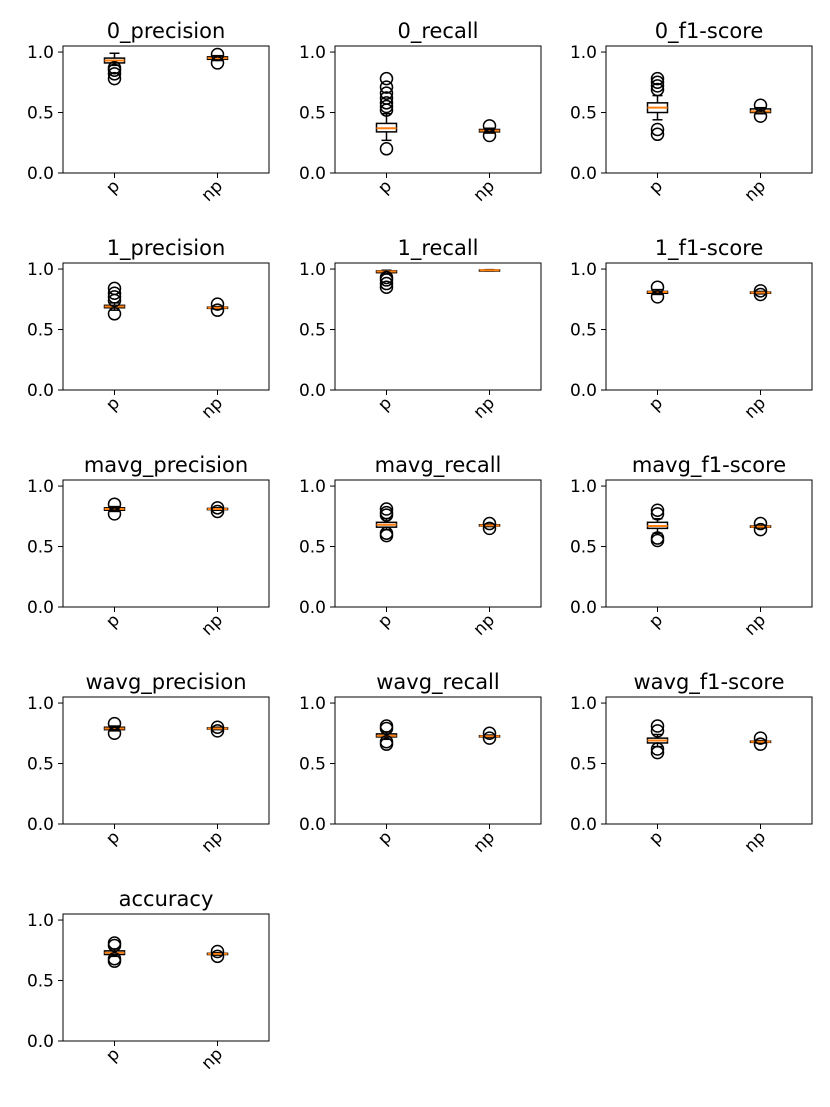 Image resolution: width=830 pixels, height=1107 pixels. What do you see at coordinates (166, 248) in the screenshot?
I see `subplot-title: 1_precision` at bounding box center [166, 248].